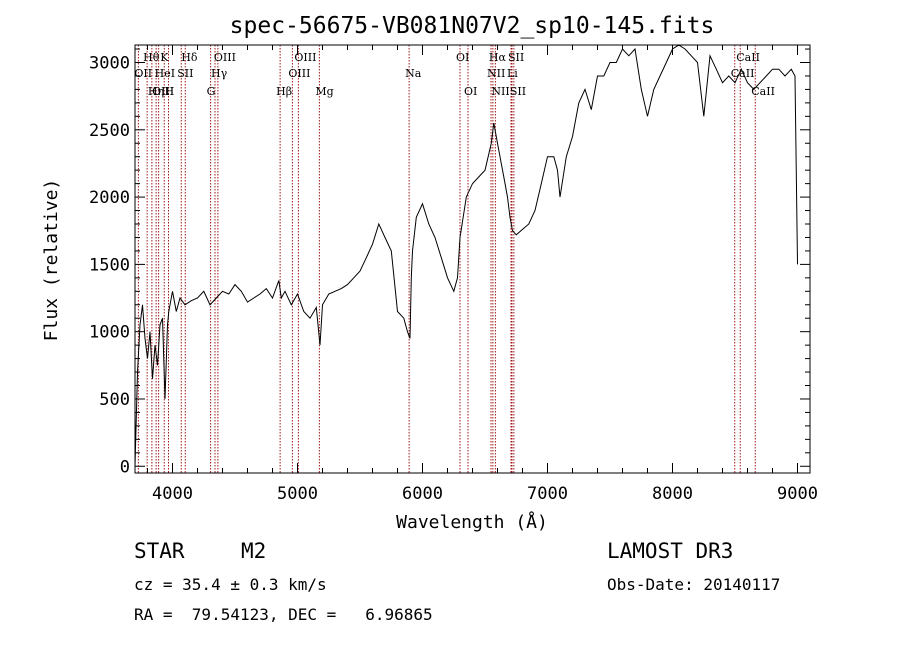 The height and width of the screenshot is (649, 900). What do you see at coordinates (151, 57) in the screenshot?
I see `spectral-line-label: Hθ` at bounding box center [151, 57].